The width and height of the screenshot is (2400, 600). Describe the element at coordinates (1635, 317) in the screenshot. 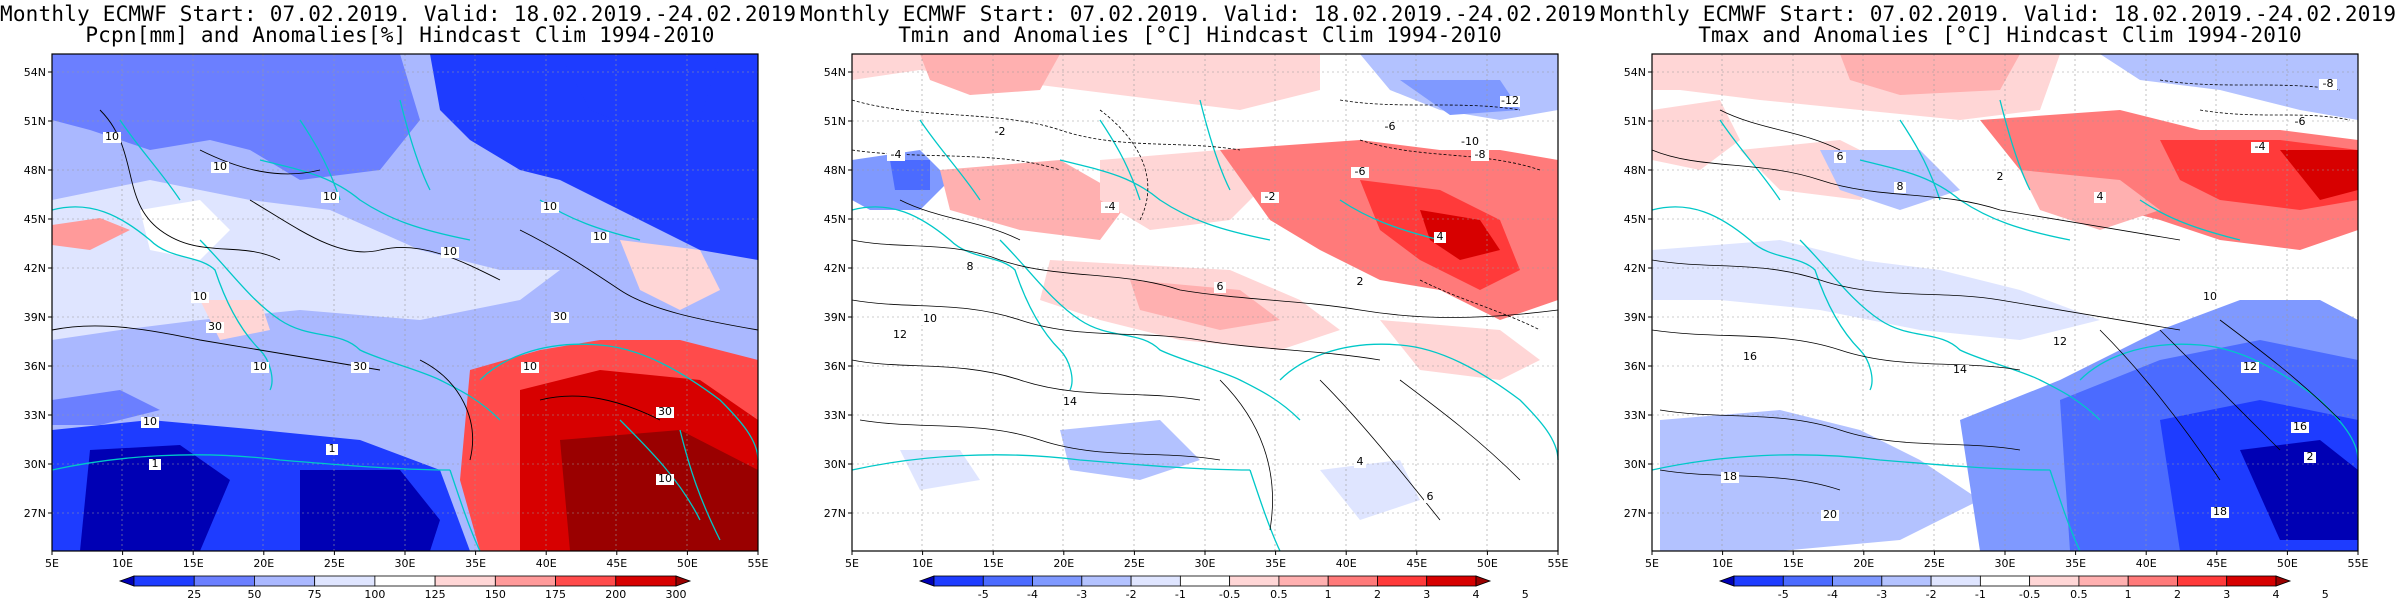

I see `lat-label: 39N` at that location.